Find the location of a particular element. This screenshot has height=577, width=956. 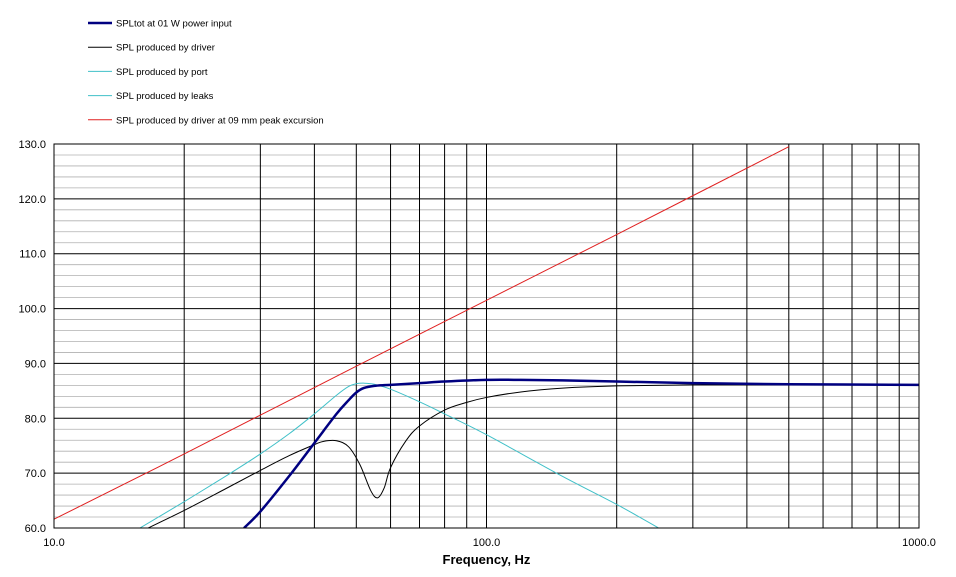

y-axis-tick-labels: 60.0 70.0 80.0 90.0 100.0 110.0 120.0 130.0 is located at coordinates (32, 337).